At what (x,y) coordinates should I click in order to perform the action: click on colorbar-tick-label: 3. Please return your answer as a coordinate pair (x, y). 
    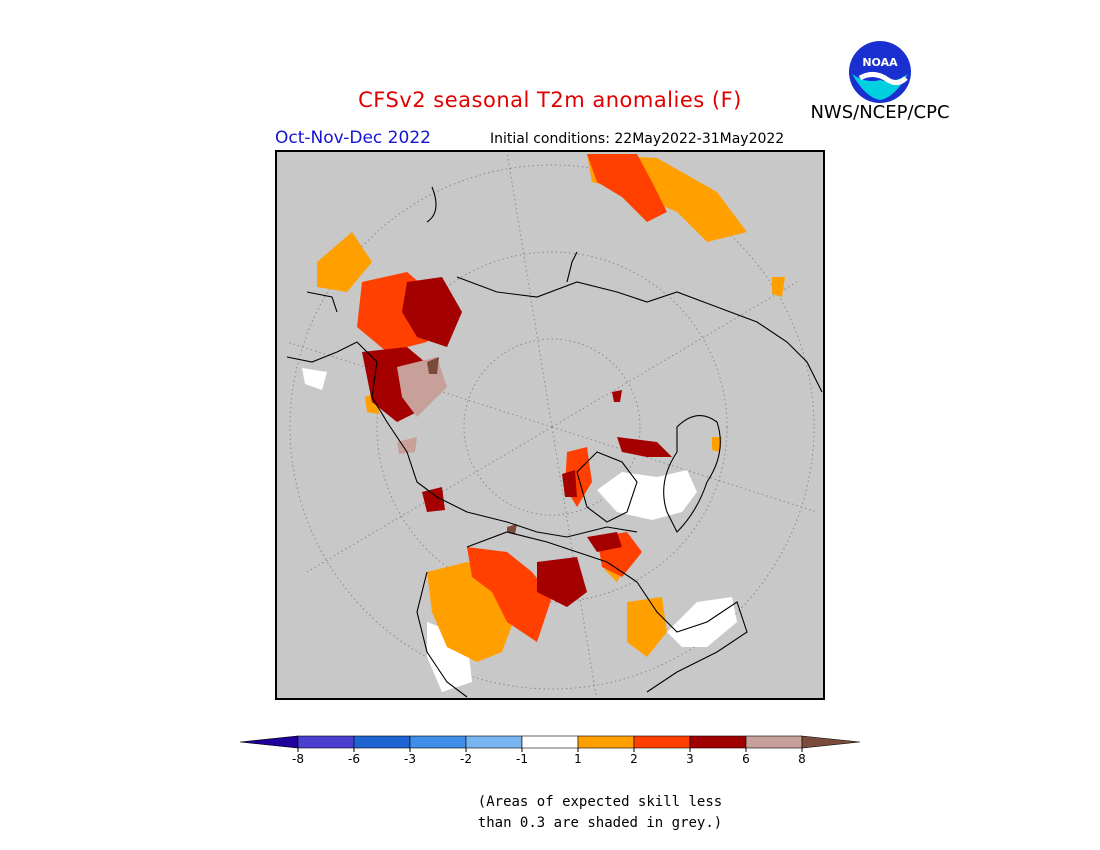
    Looking at the image, I should click on (690, 759).